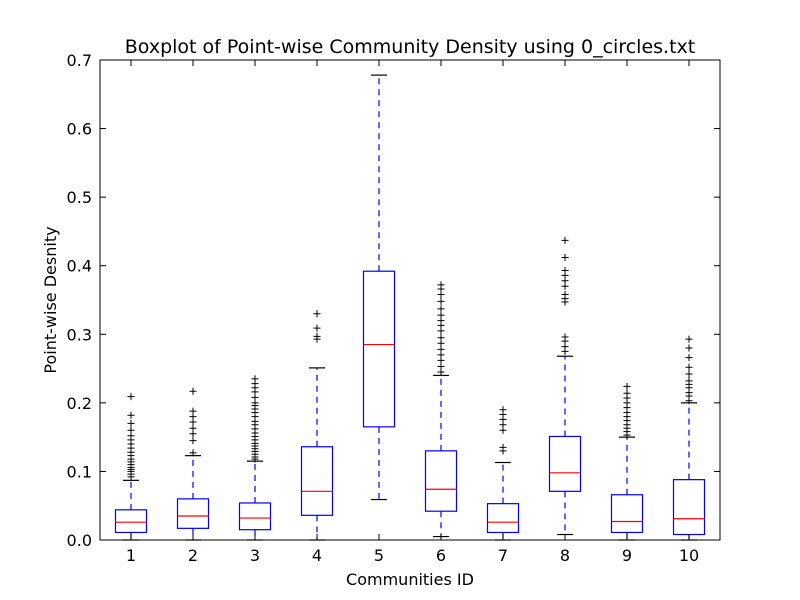  I want to click on y-tick-label: 0.1, so click(79, 471).